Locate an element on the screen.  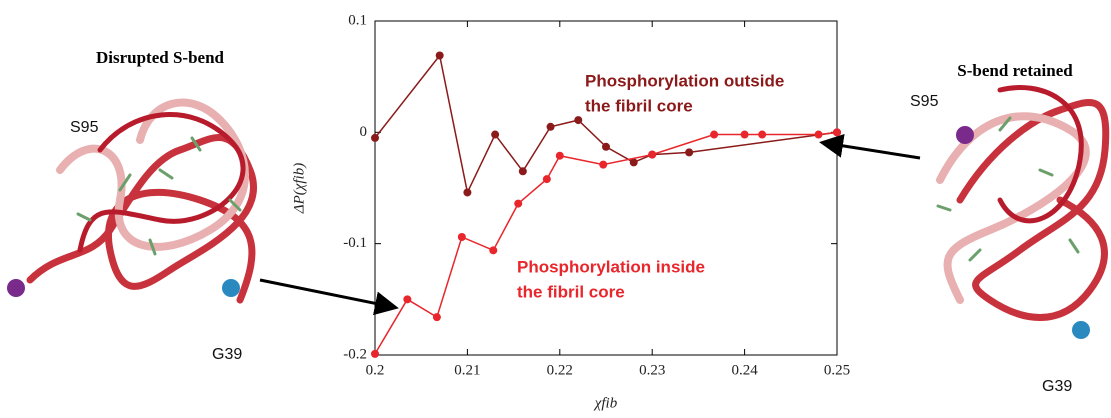
annotation: Phosphorylation outside is located at coordinates (684, 80).